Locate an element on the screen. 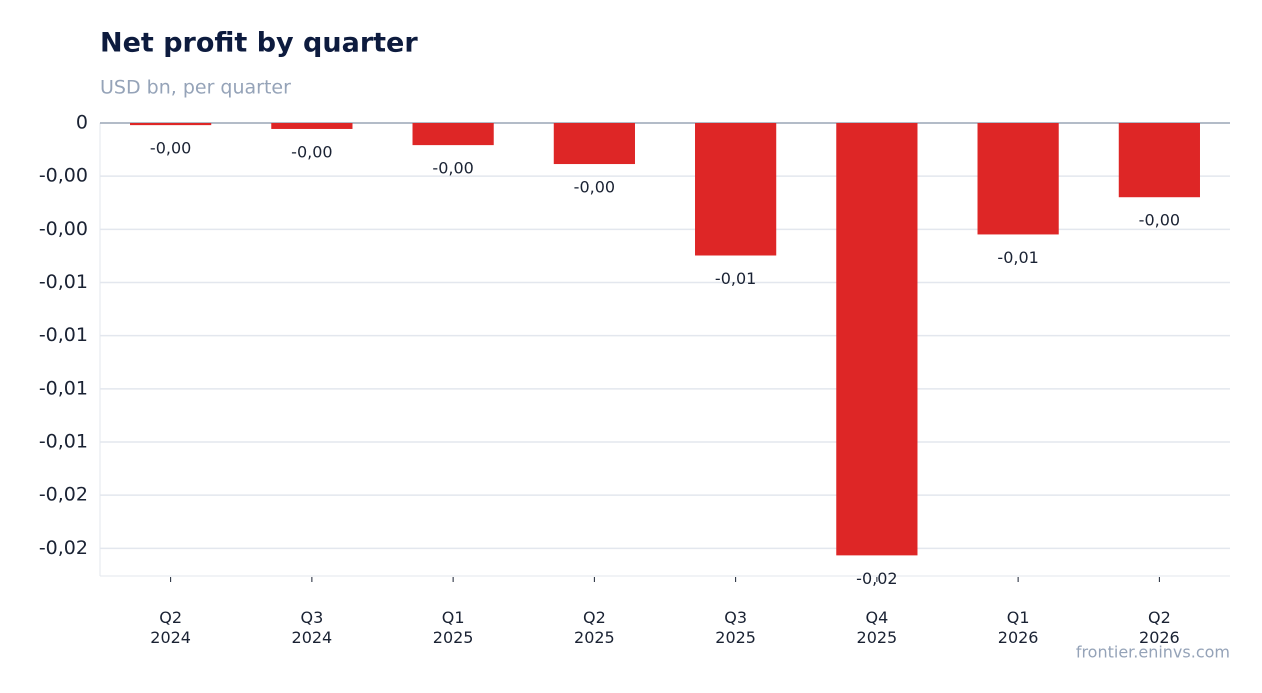 Image resolution: width=1262 pixels, height=693 pixels. source: frontier.eninvs.com is located at coordinates (1153, 652).